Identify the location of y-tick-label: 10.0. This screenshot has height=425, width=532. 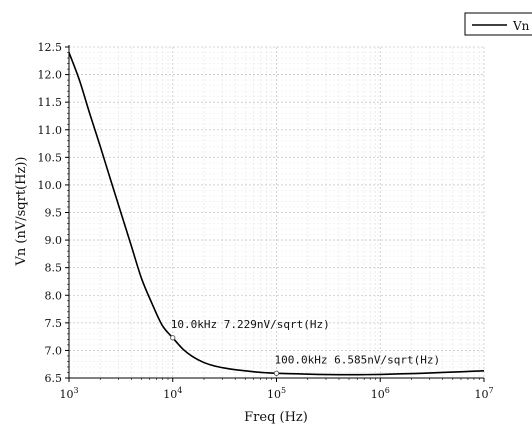
(50, 185).